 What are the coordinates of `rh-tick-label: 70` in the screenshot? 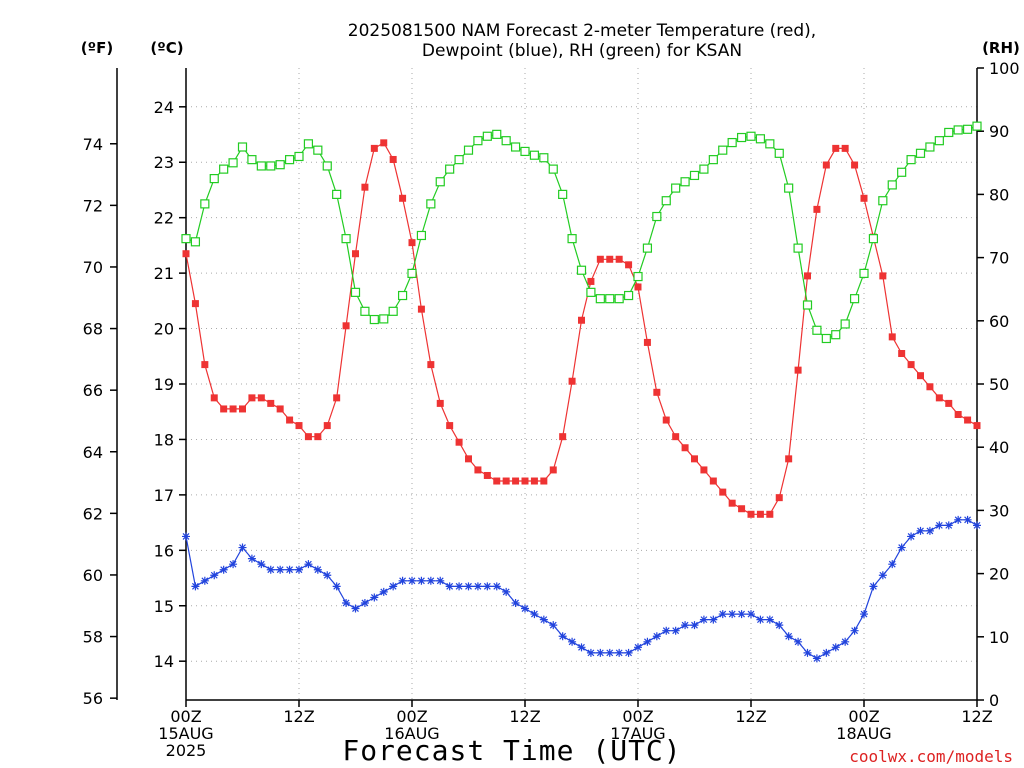 It's located at (999, 258).